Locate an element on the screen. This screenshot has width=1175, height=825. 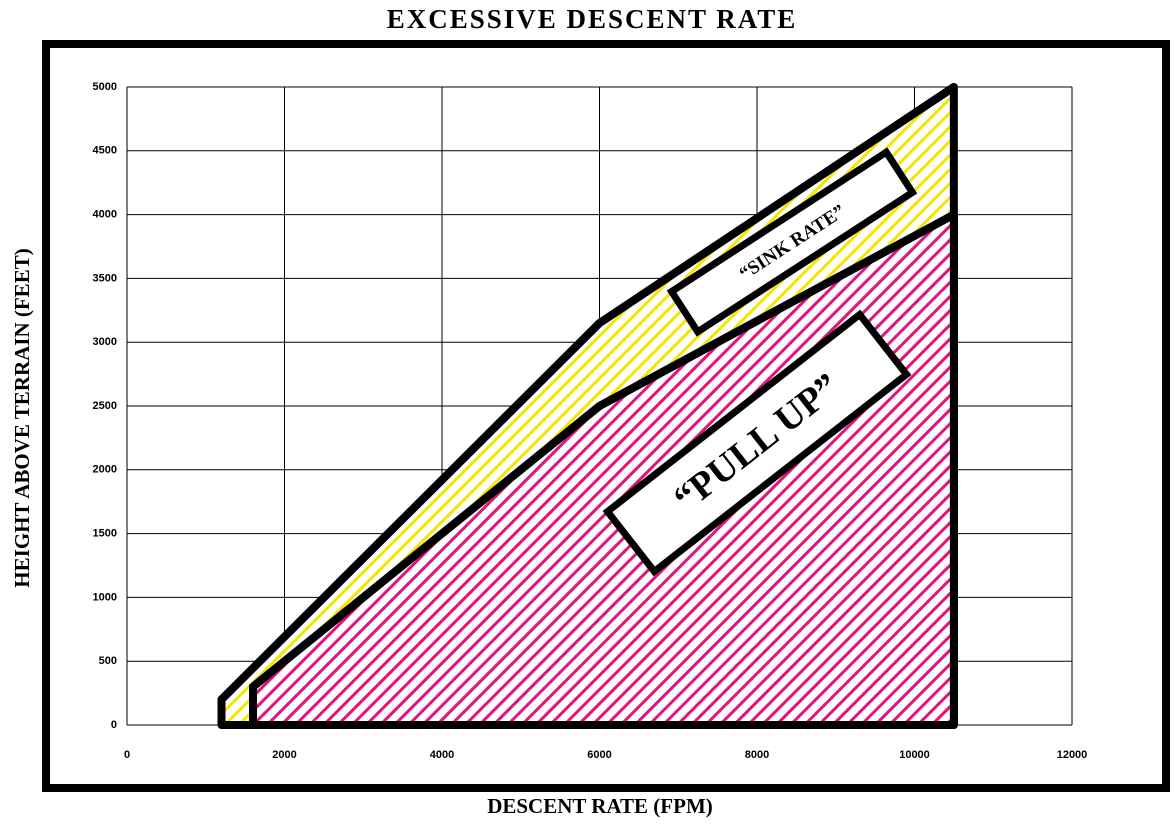
x-axis-label: DESCENT RATE (FPM) is located at coordinates (600, 806).